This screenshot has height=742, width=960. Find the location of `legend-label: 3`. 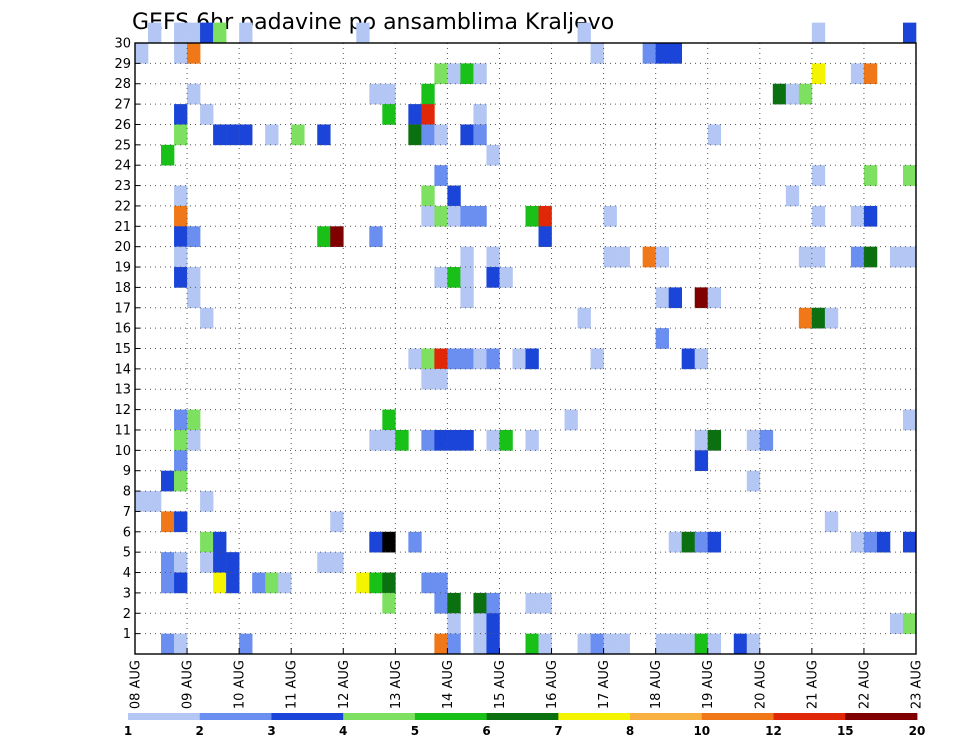

legend-label: 3 is located at coordinates (271, 731).